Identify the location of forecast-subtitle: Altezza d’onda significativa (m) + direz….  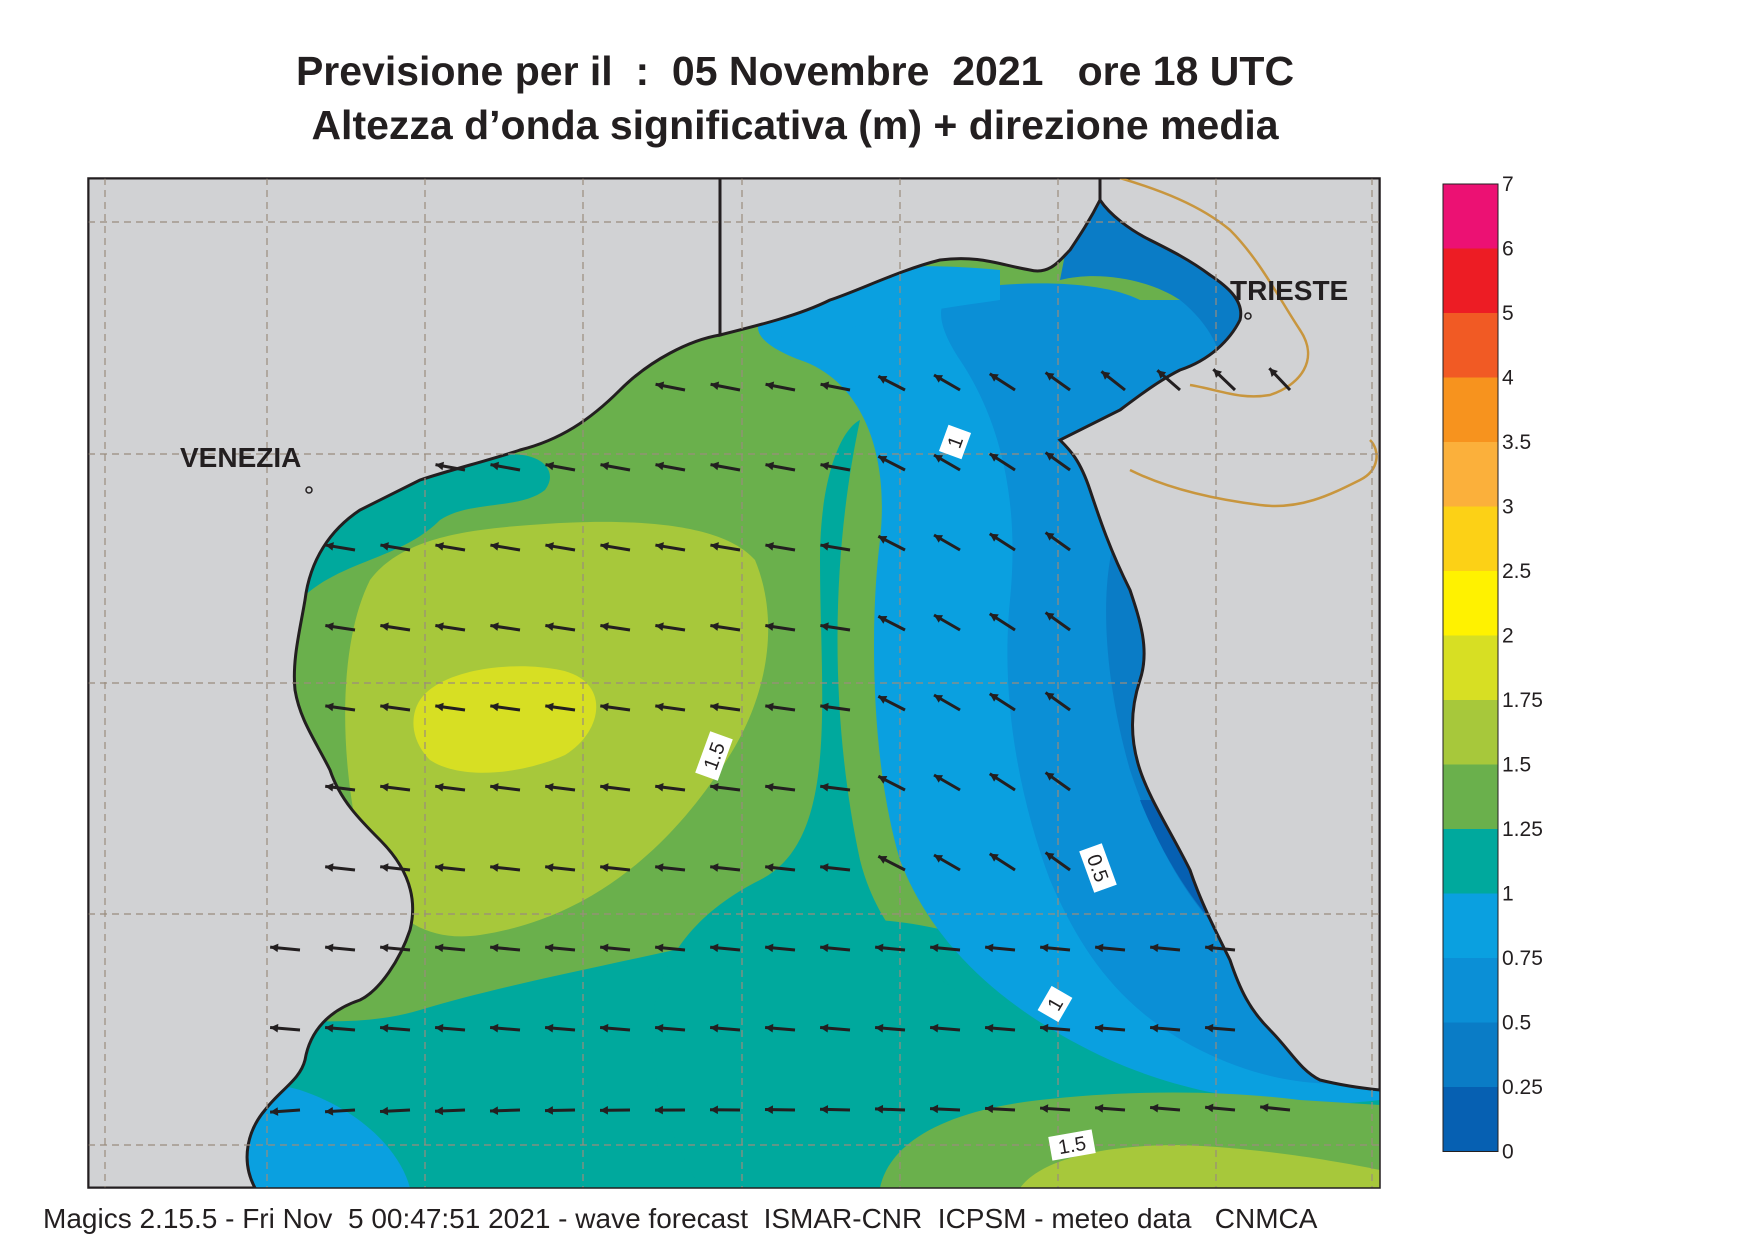
(795, 125).